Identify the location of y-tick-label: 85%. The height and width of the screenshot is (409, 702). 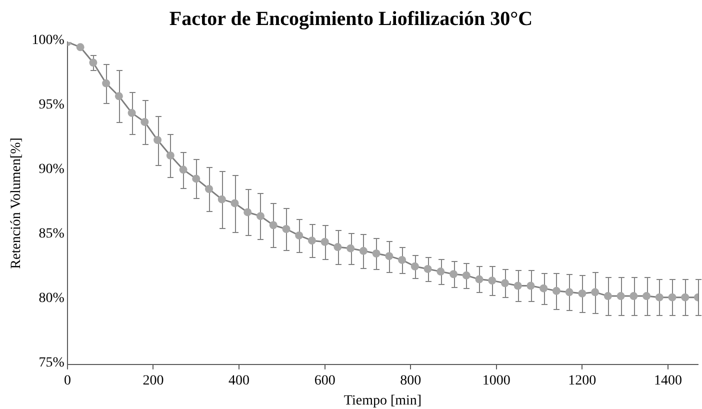
(51, 234).